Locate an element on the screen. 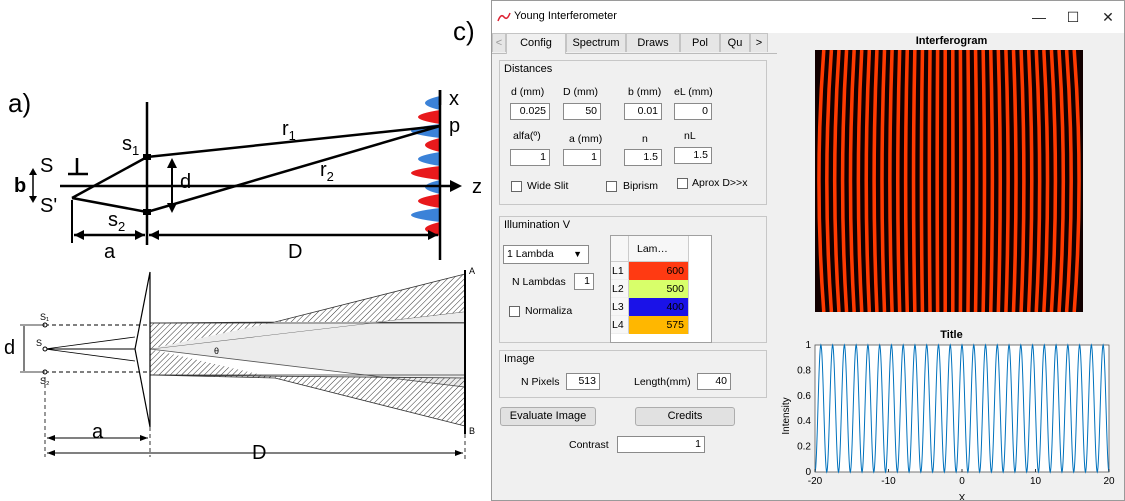 Image resolution: width=1125 pixels, height=501 pixels. label-S2: S₂ is located at coordinates (45, 381).